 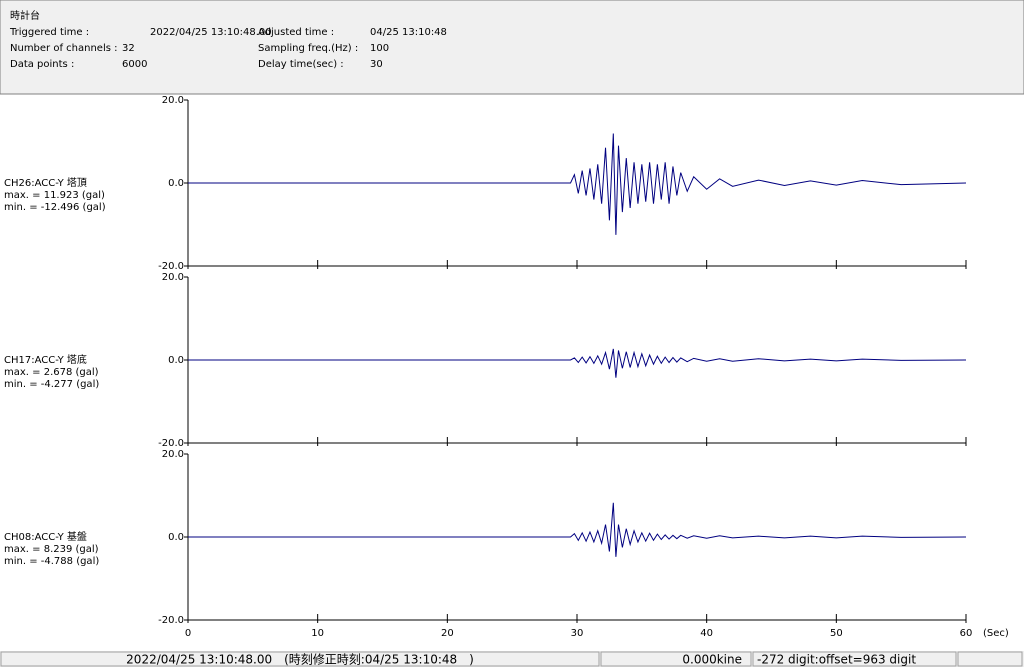 I want to click on field-value: 32, so click(x=128, y=48).